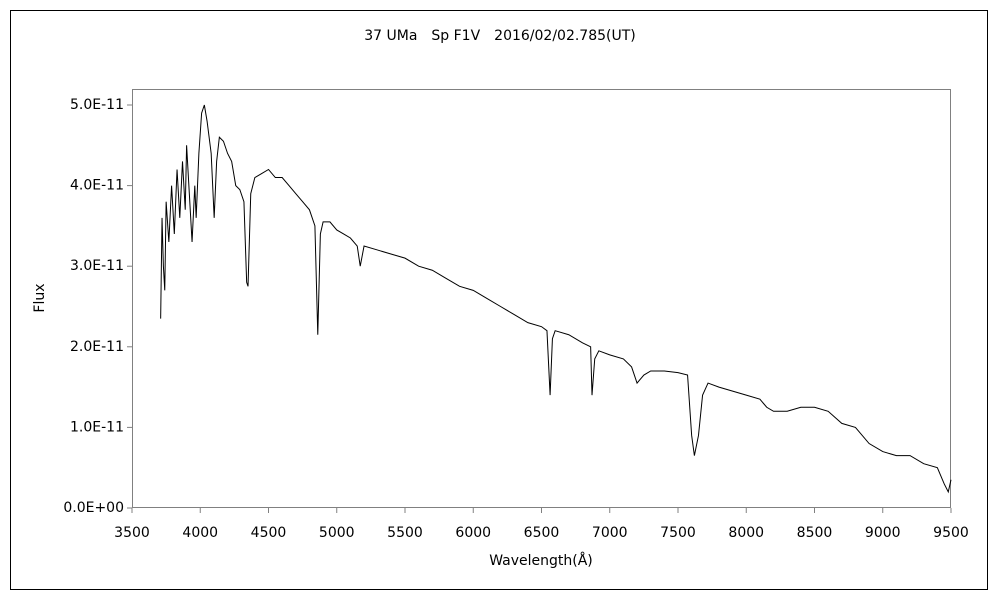  I want to click on x-tick-label: 8000, so click(746, 533).